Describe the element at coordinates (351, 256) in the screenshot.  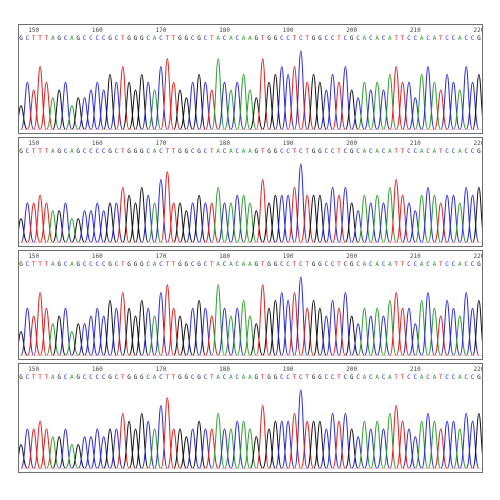
I see `position-tick-label: 200` at that location.